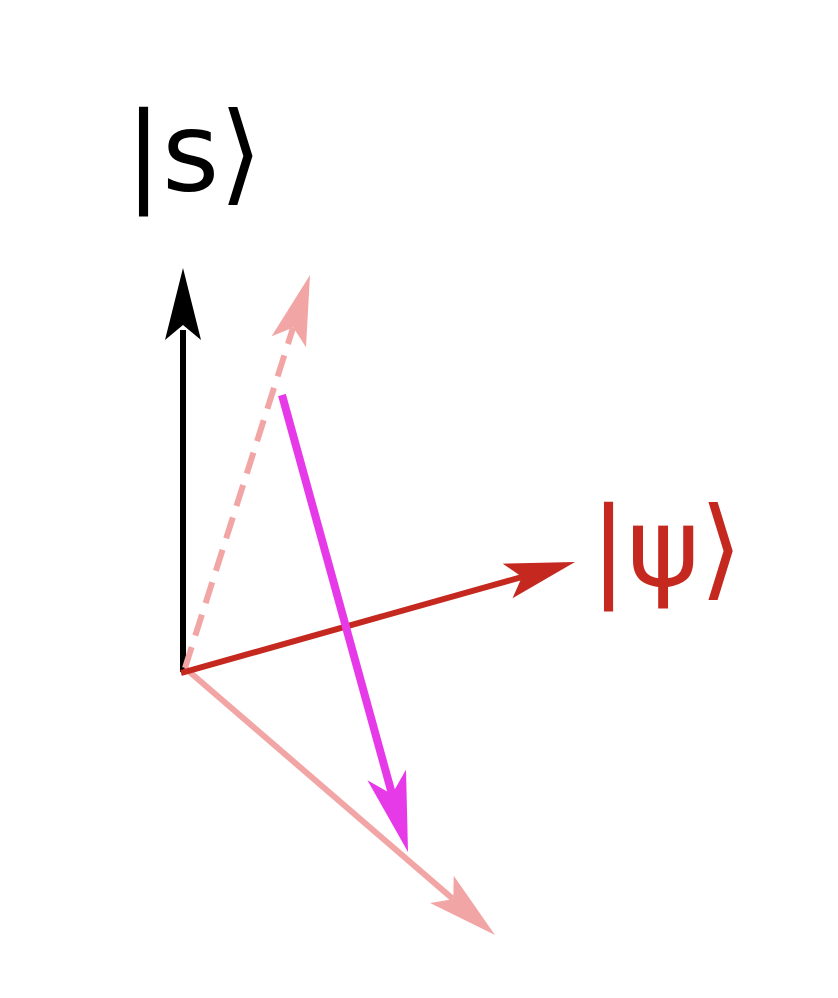 The width and height of the screenshot is (838, 998). Describe the element at coordinates (462, 905) in the screenshot. I see `reflected-arrowhead` at that location.